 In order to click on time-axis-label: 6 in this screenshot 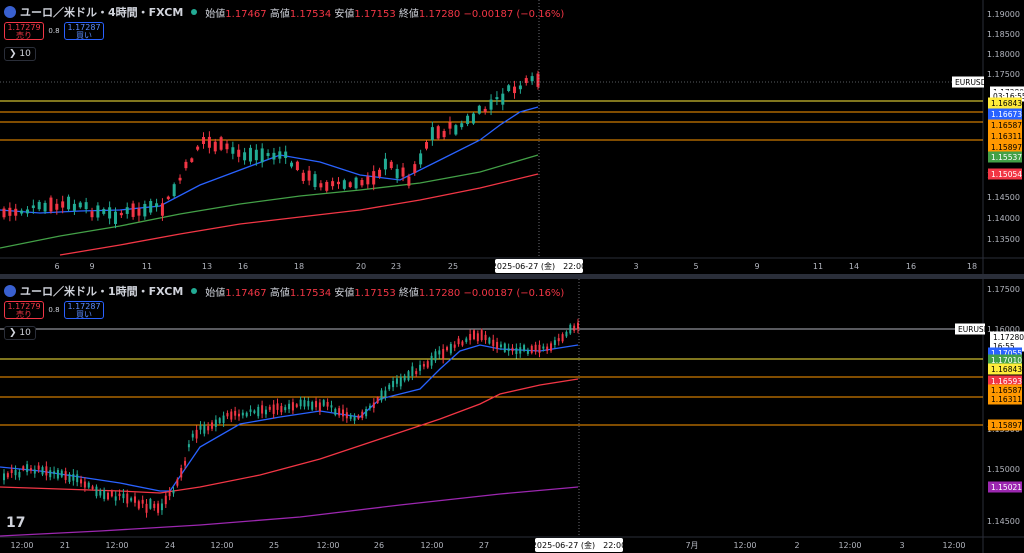, I will do `click(56, 266)`.